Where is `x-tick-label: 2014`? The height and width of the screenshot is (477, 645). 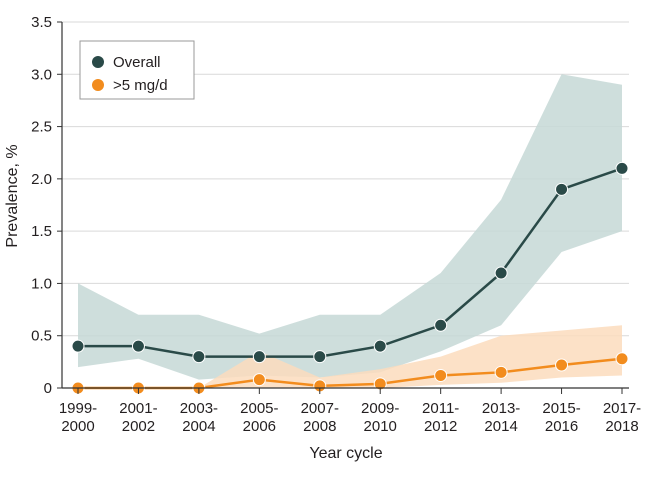 x-tick-label: 2014 is located at coordinates (500, 426).